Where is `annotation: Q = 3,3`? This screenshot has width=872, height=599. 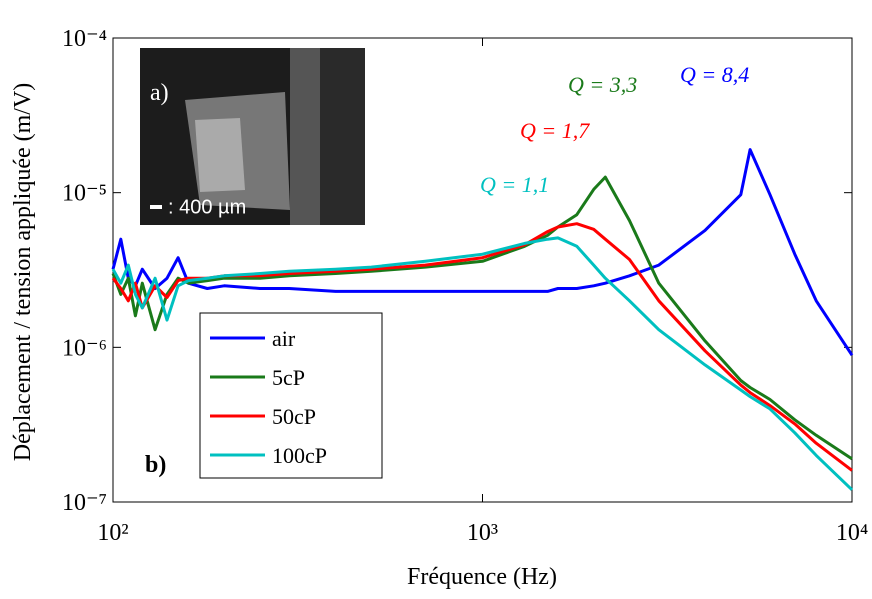 annotation: Q = 3,3 is located at coordinates (602, 84).